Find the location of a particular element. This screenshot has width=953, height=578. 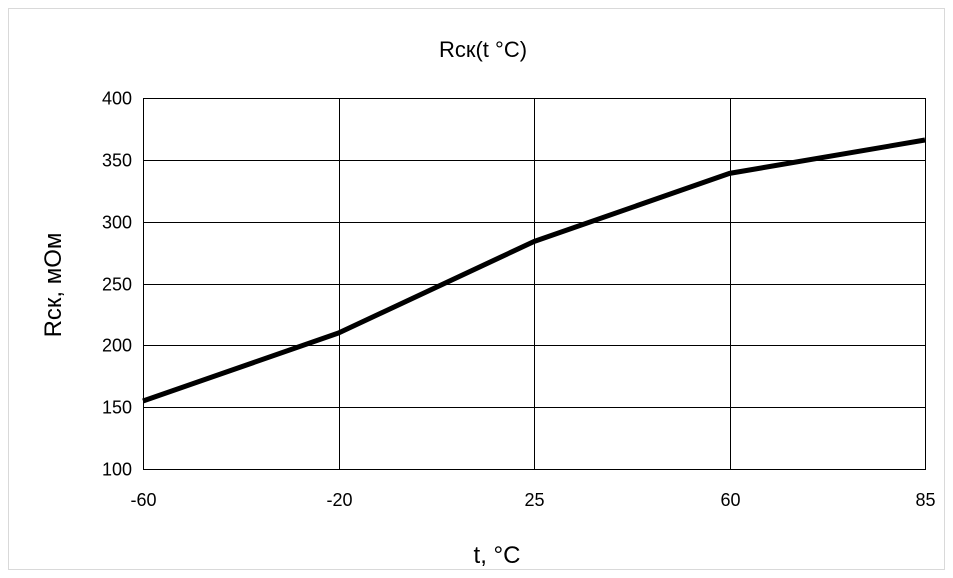

y-tick-label: 400 is located at coordinates (117, 99).